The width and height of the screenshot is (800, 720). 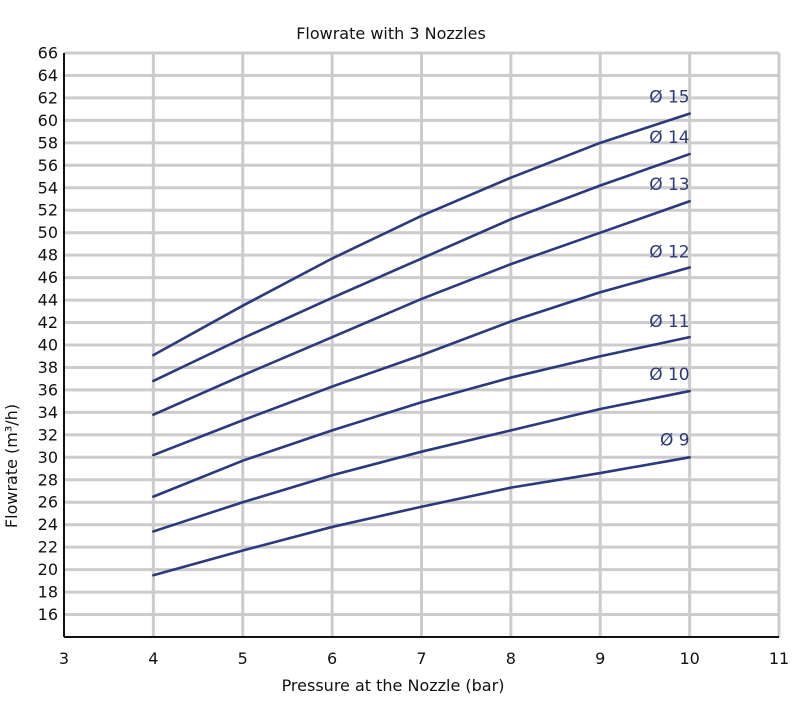 What do you see at coordinates (511, 658) in the screenshot?
I see `x-tick-label: 8` at bounding box center [511, 658].